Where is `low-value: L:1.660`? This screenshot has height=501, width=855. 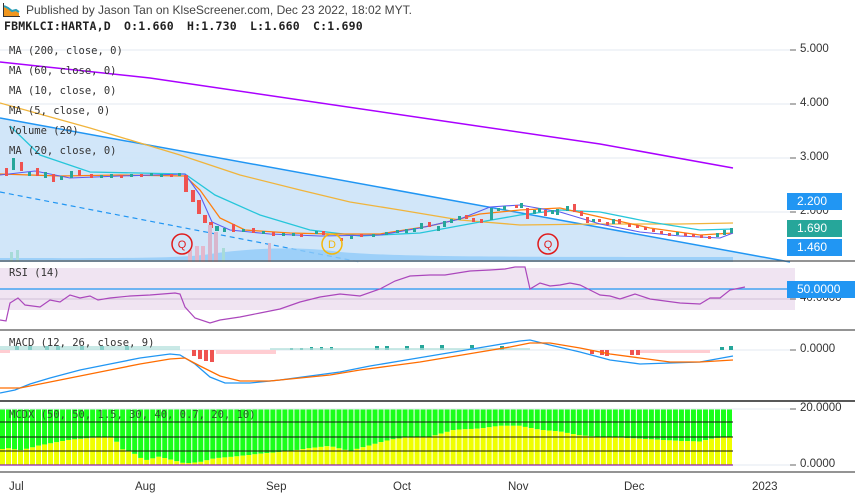 low-value: L:1.660 is located at coordinates (274, 26).